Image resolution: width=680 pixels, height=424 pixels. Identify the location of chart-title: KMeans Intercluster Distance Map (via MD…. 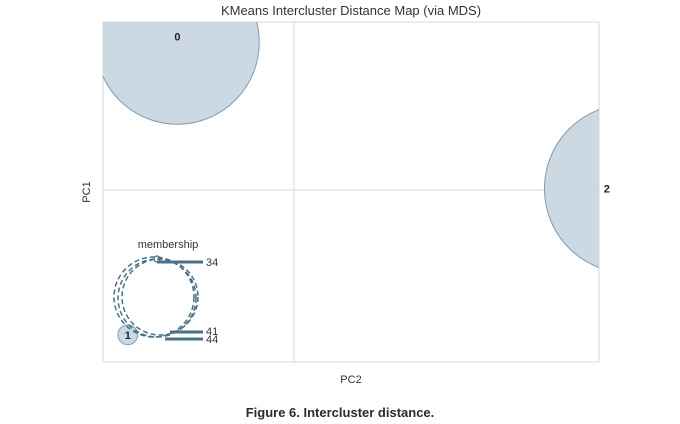
(351, 10).